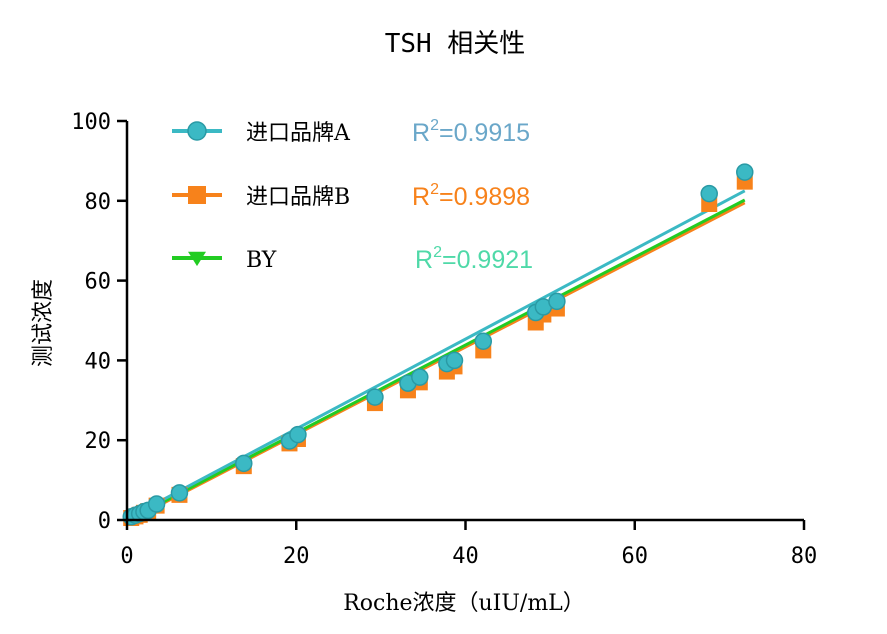  I want to click on r-squared-label: R2=0.9898, so click(471, 196).